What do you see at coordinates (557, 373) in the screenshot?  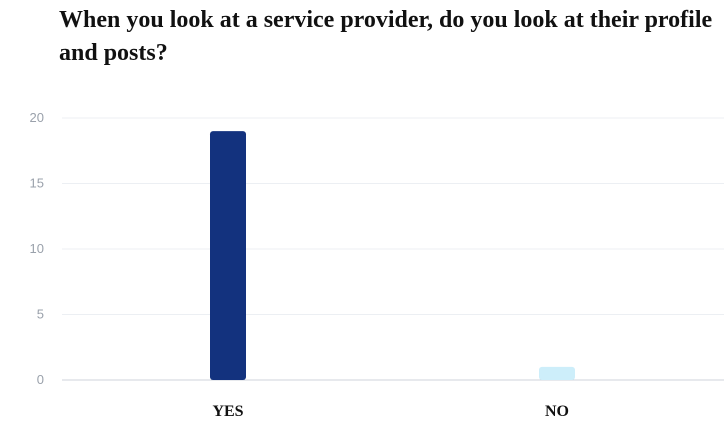 I see `bar-no` at bounding box center [557, 373].